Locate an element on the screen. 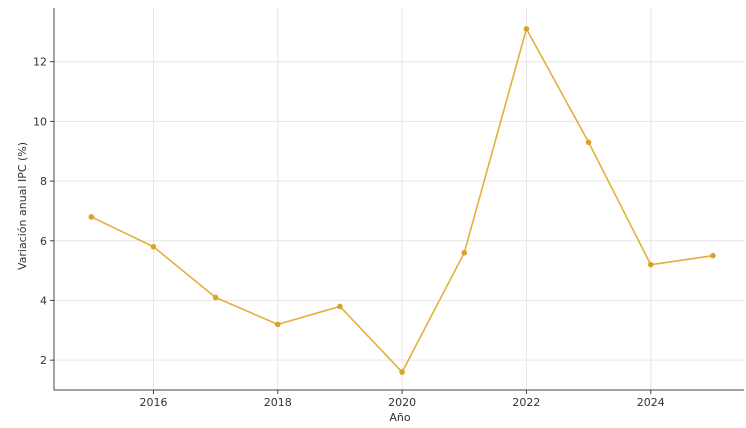 This screenshot has width=746, height=428. x-tick-label-2016: 2016 is located at coordinates (153, 402).